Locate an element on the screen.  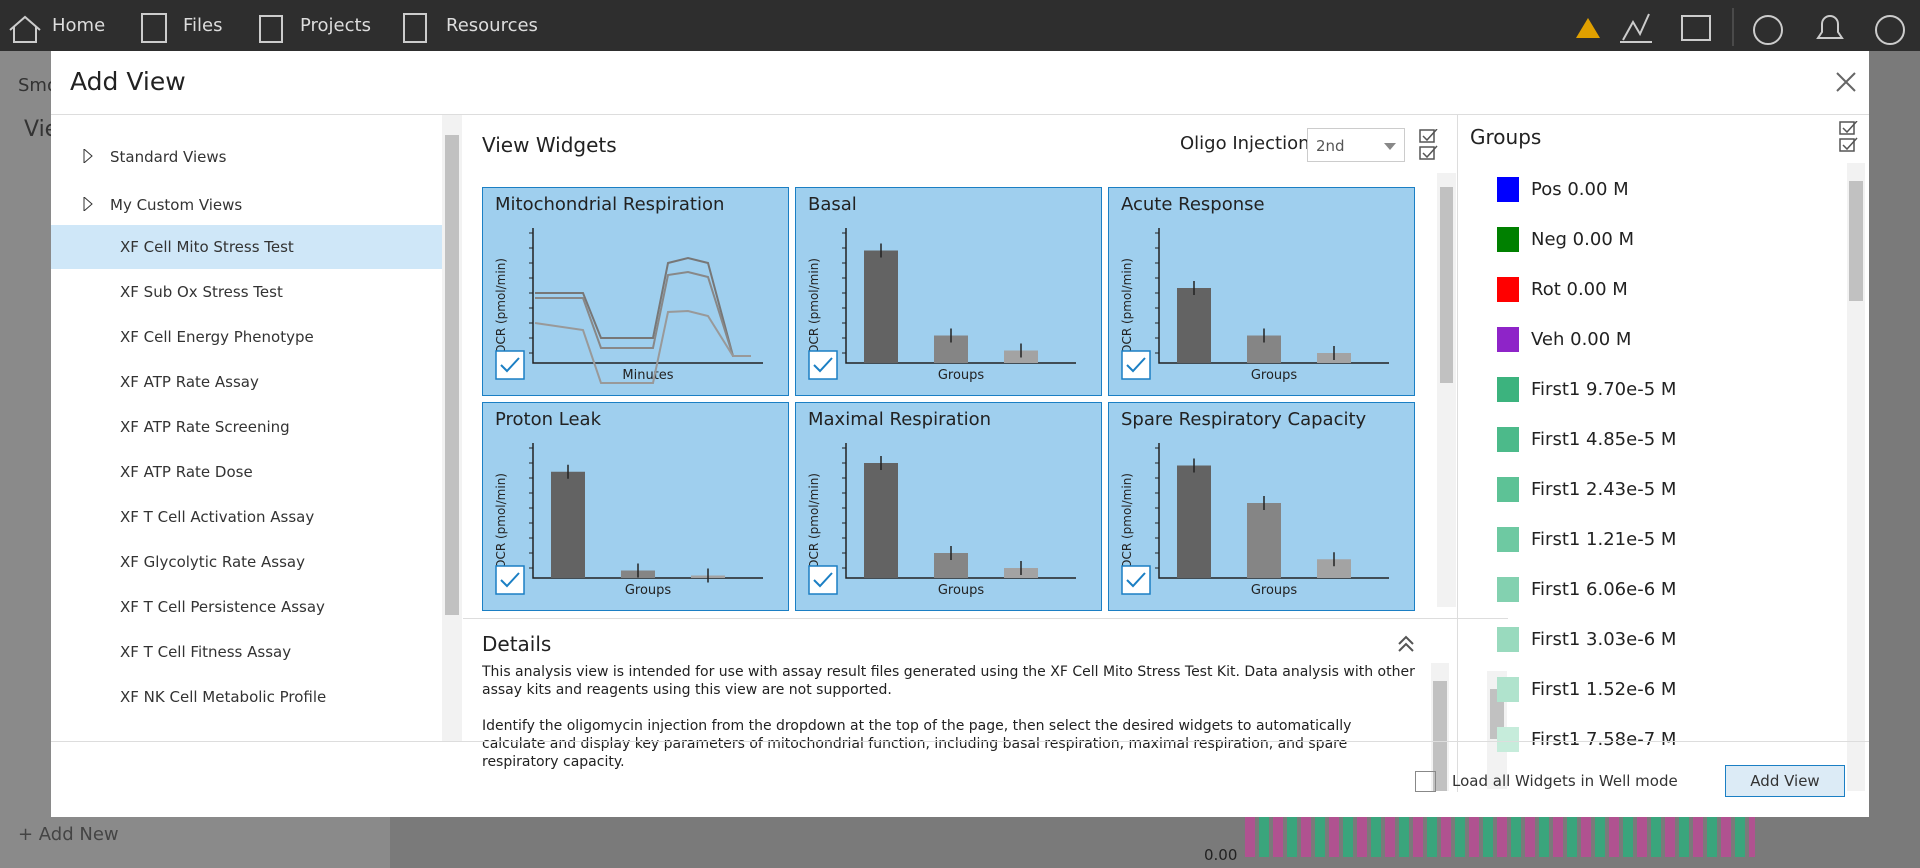
resources-icon is located at coordinates (415, 28).